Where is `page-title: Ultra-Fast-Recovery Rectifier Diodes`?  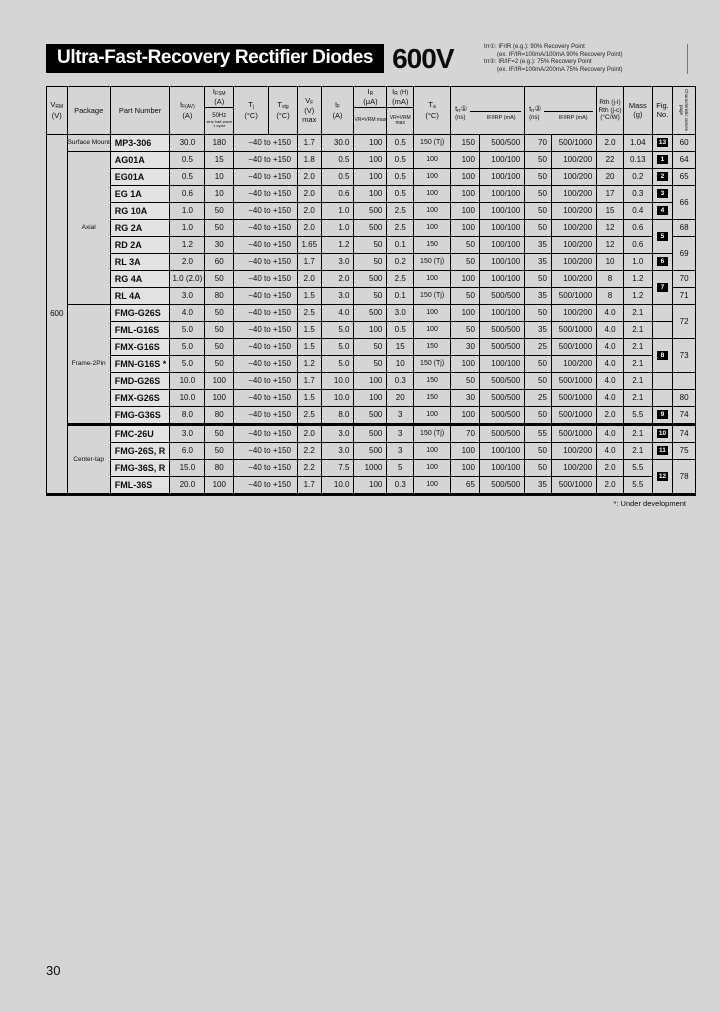
page-title: Ultra-Fast-Recovery Rectifier Diodes is located at coordinates (215, 58).